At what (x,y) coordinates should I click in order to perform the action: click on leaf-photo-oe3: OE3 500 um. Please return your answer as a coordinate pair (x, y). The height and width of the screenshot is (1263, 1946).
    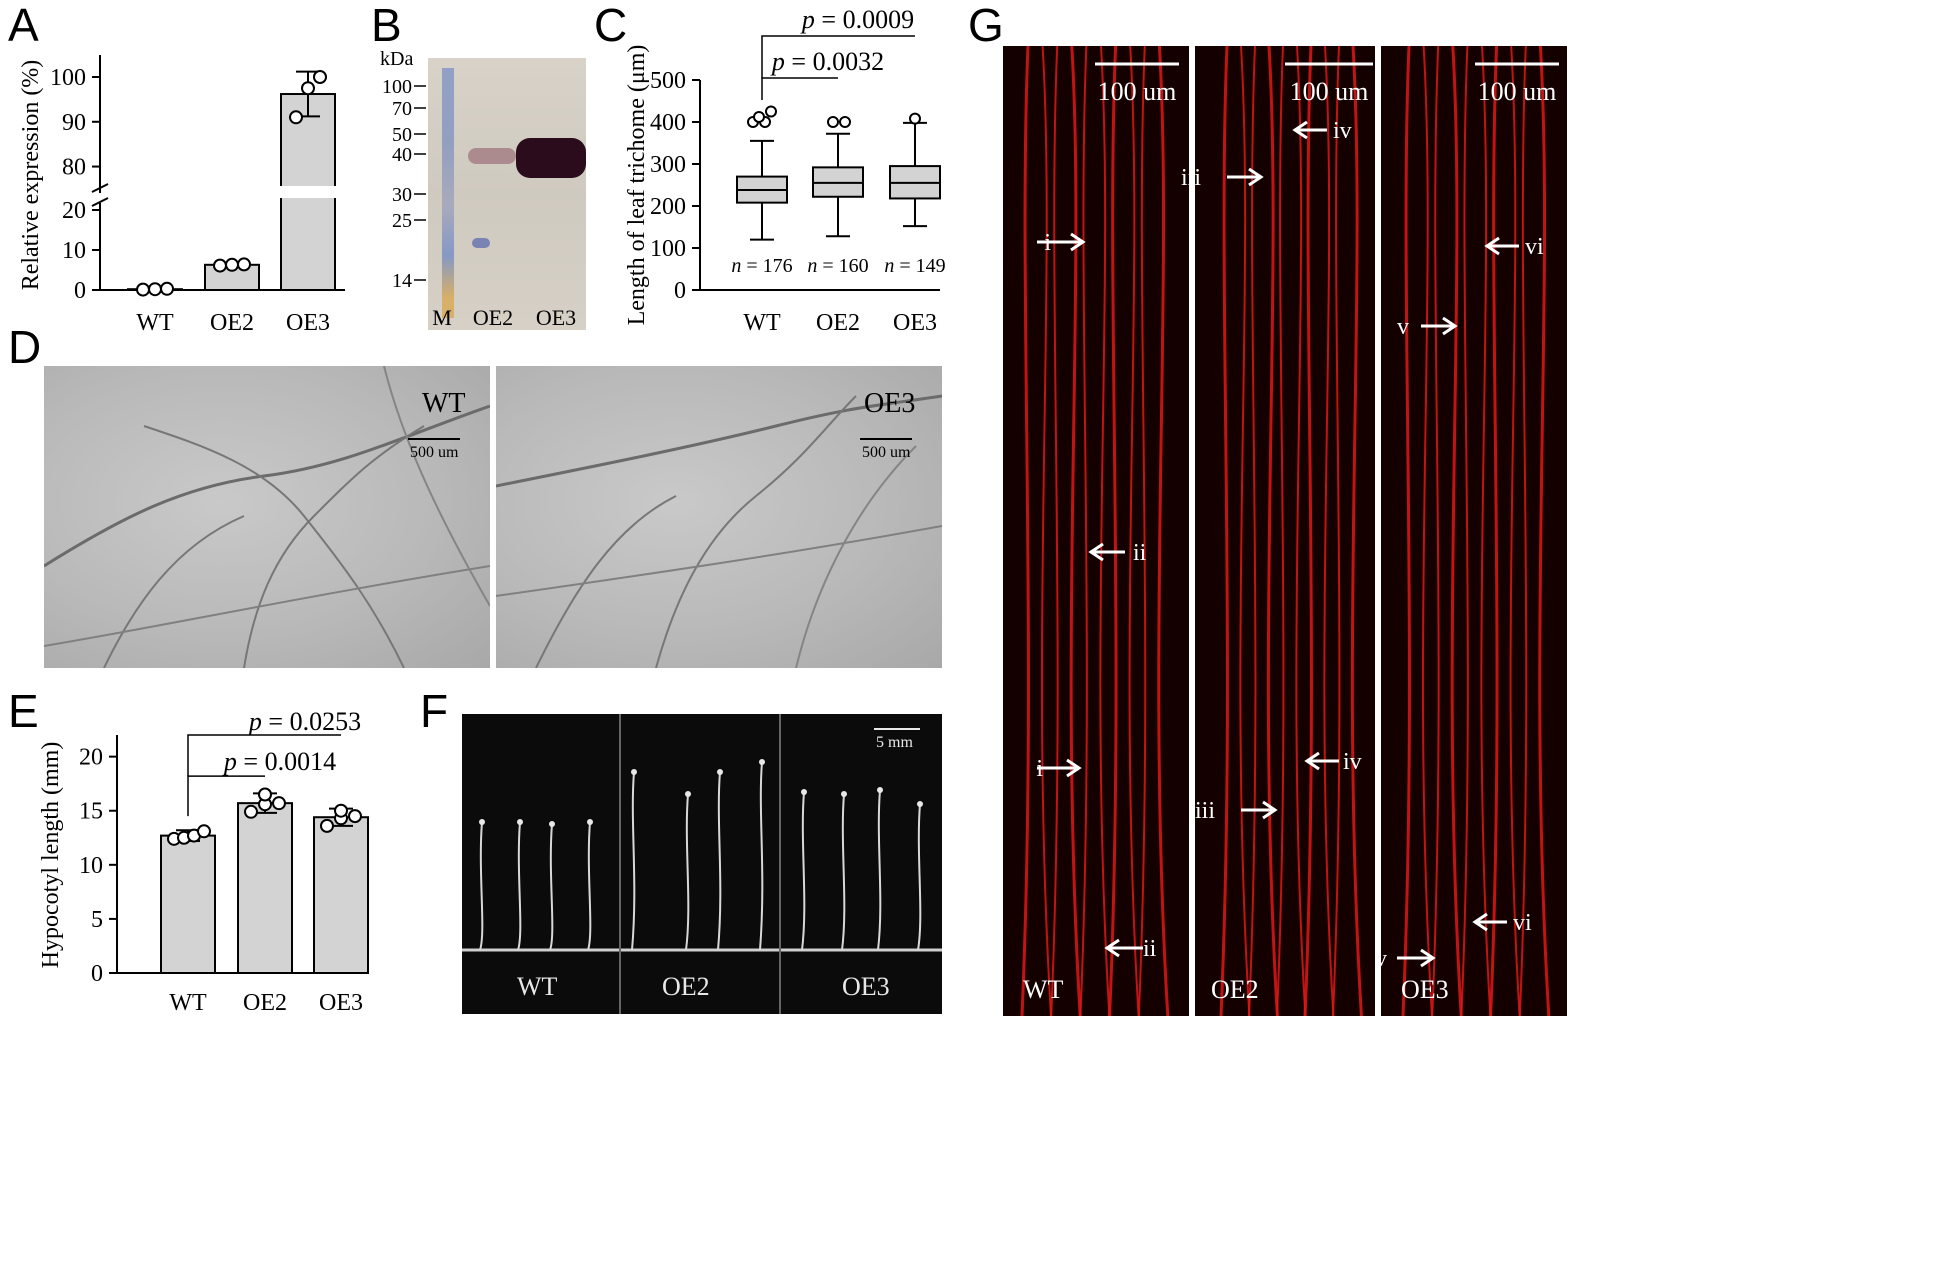
    Looking at the image, I should click on (719, 517).